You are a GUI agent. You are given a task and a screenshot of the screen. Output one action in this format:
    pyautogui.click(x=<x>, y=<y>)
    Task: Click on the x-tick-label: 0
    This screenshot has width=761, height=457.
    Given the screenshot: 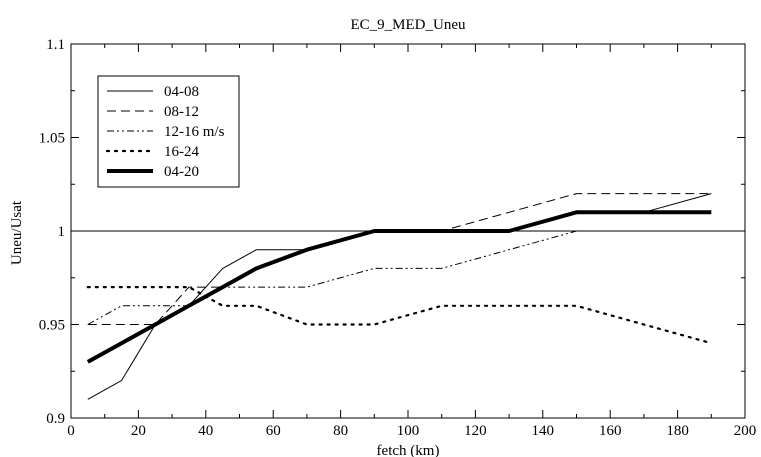 What is the action you would take?
    pyautogui.click(x=71, y=431)
    